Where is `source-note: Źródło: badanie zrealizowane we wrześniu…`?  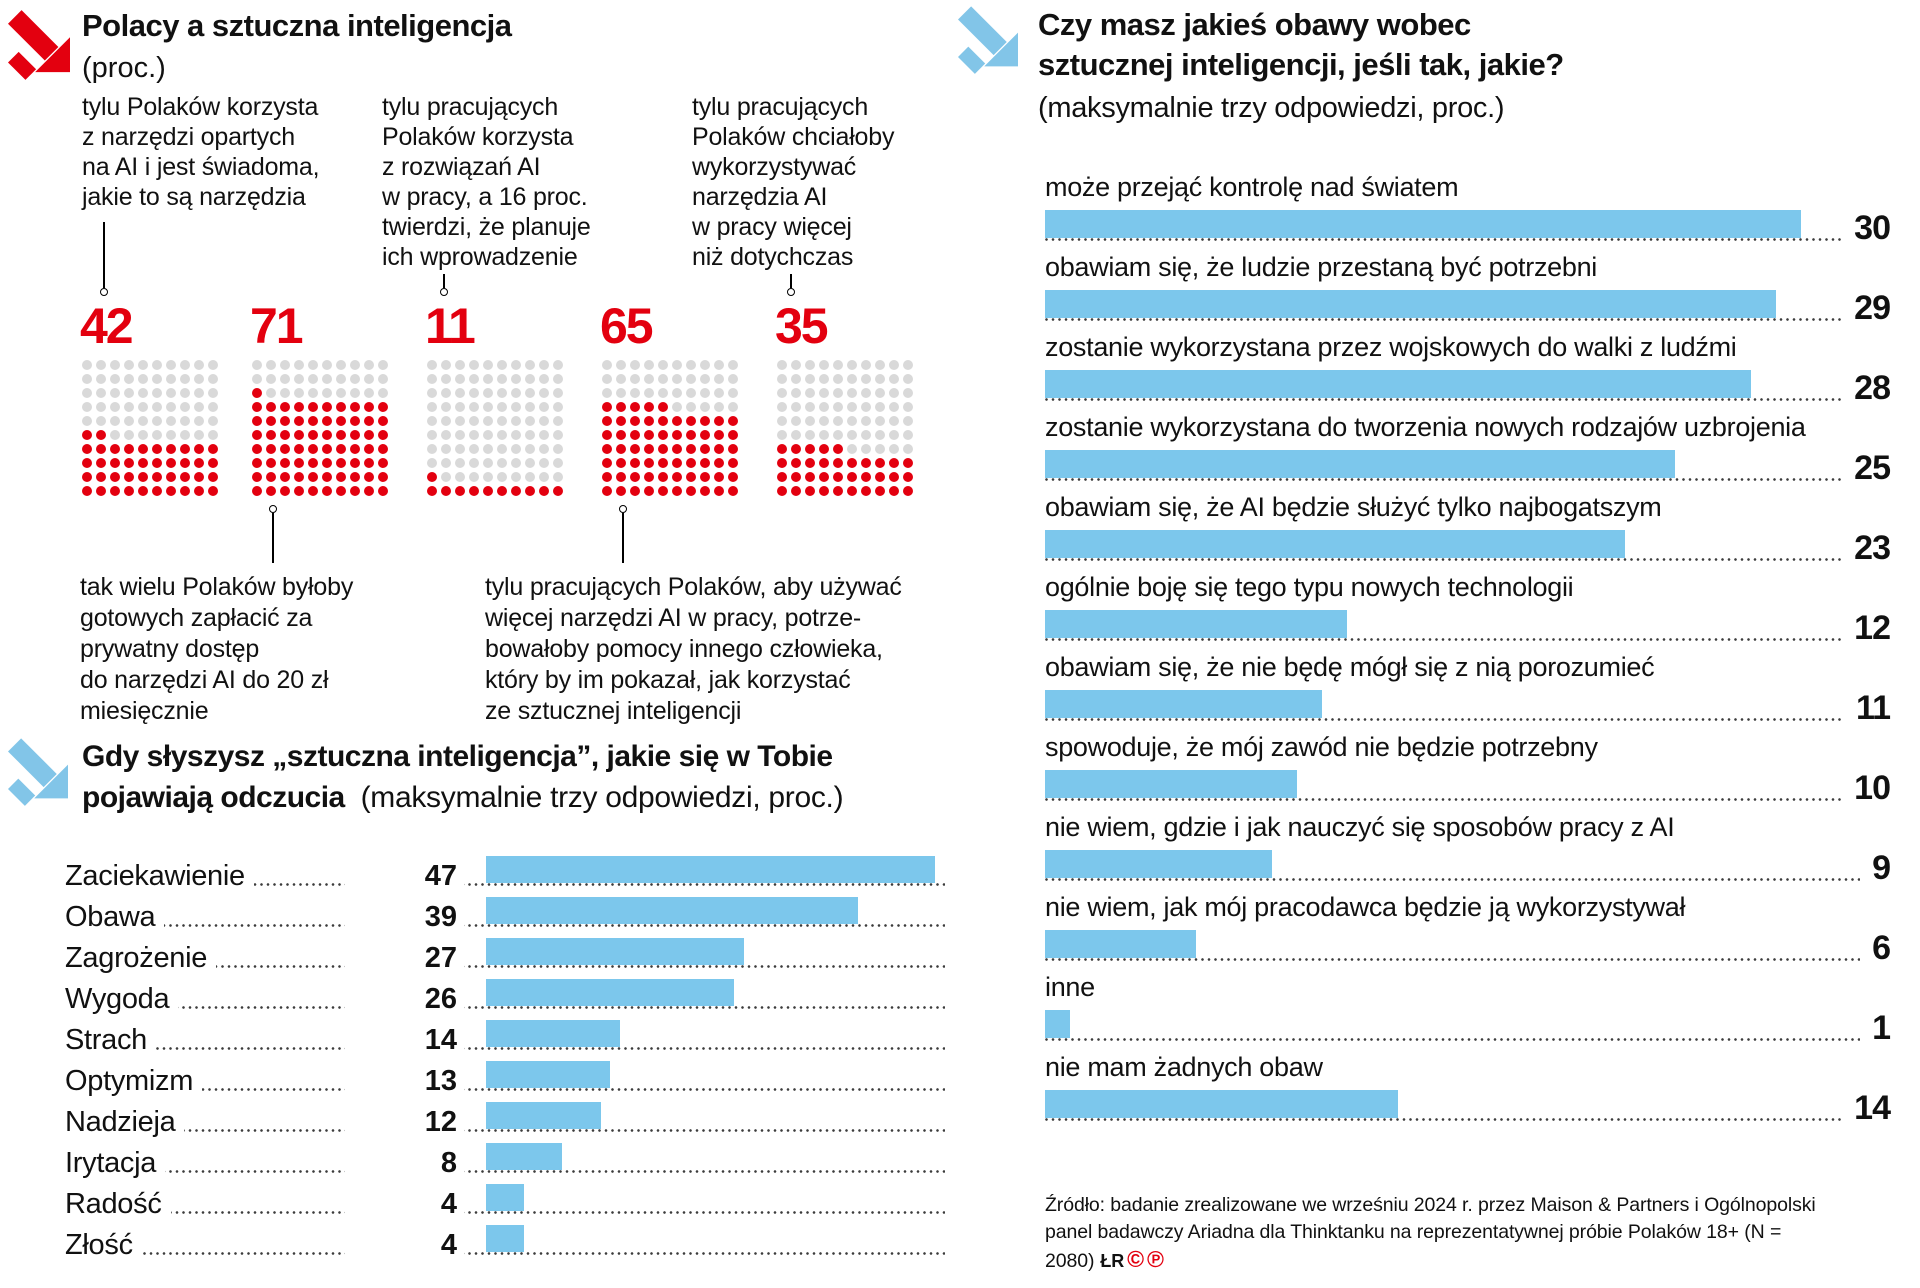 source-note: Źródło: badanie zrealizowane we wrześniu… is located at coordinates (1475, 1233).